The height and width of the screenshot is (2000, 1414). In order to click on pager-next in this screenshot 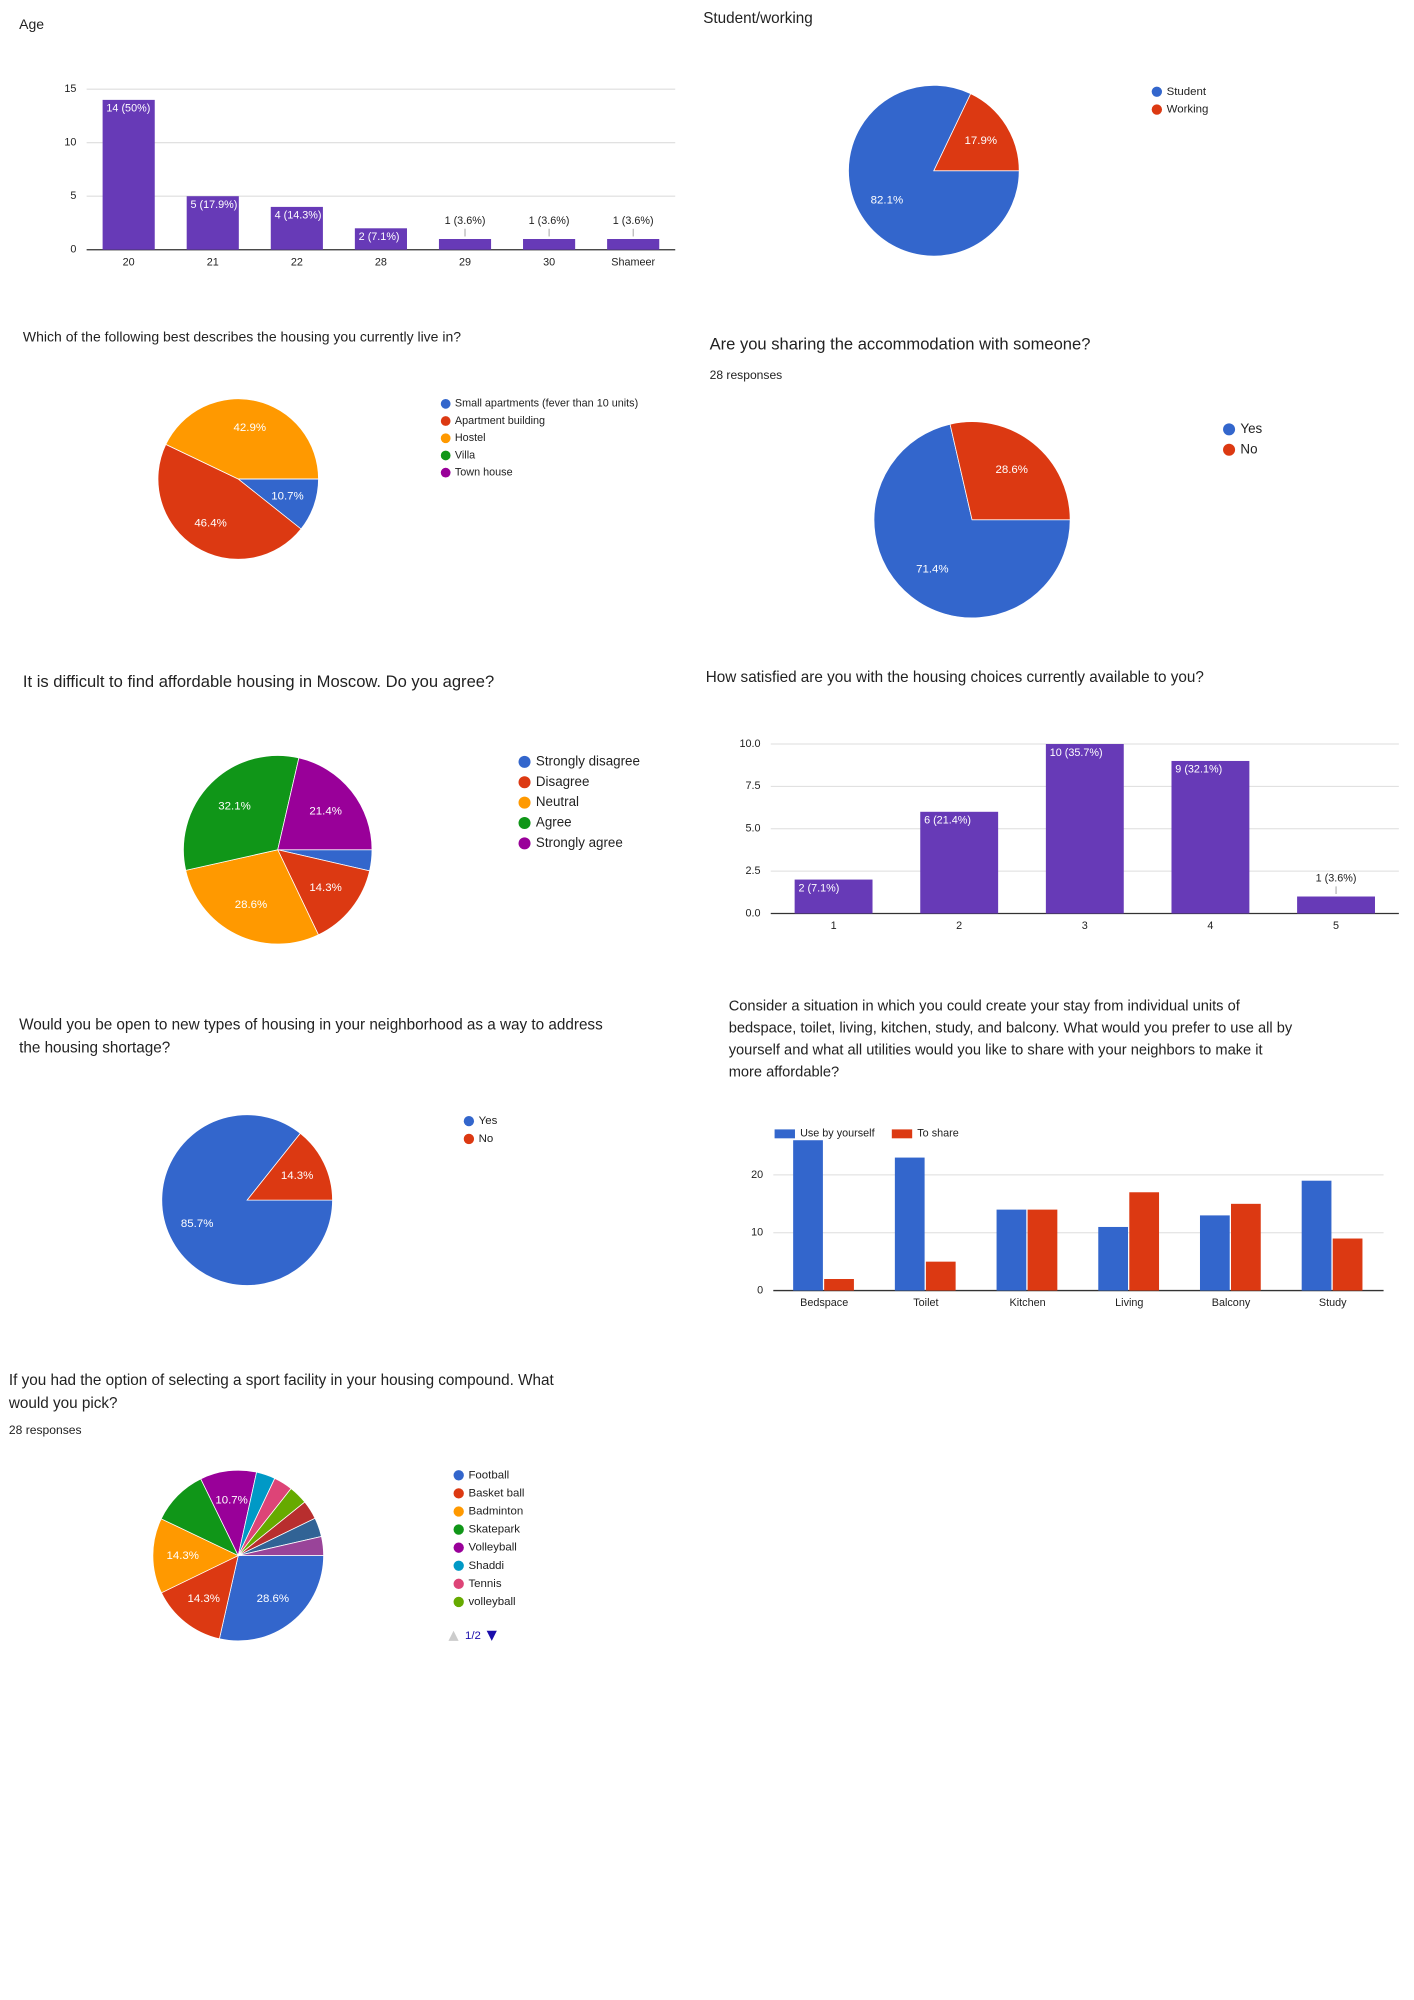, I will do `click(491, 1635)`.